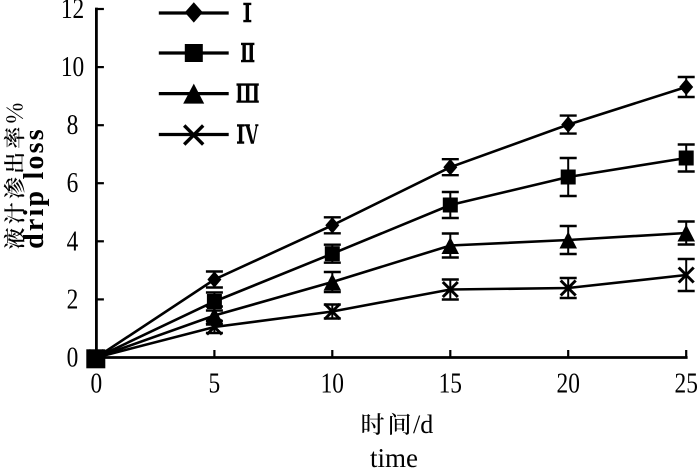  What do you see at coordinates (73, 241) in the screenshot?
I see `svg-text: 4` at bounding box center [73, 241].